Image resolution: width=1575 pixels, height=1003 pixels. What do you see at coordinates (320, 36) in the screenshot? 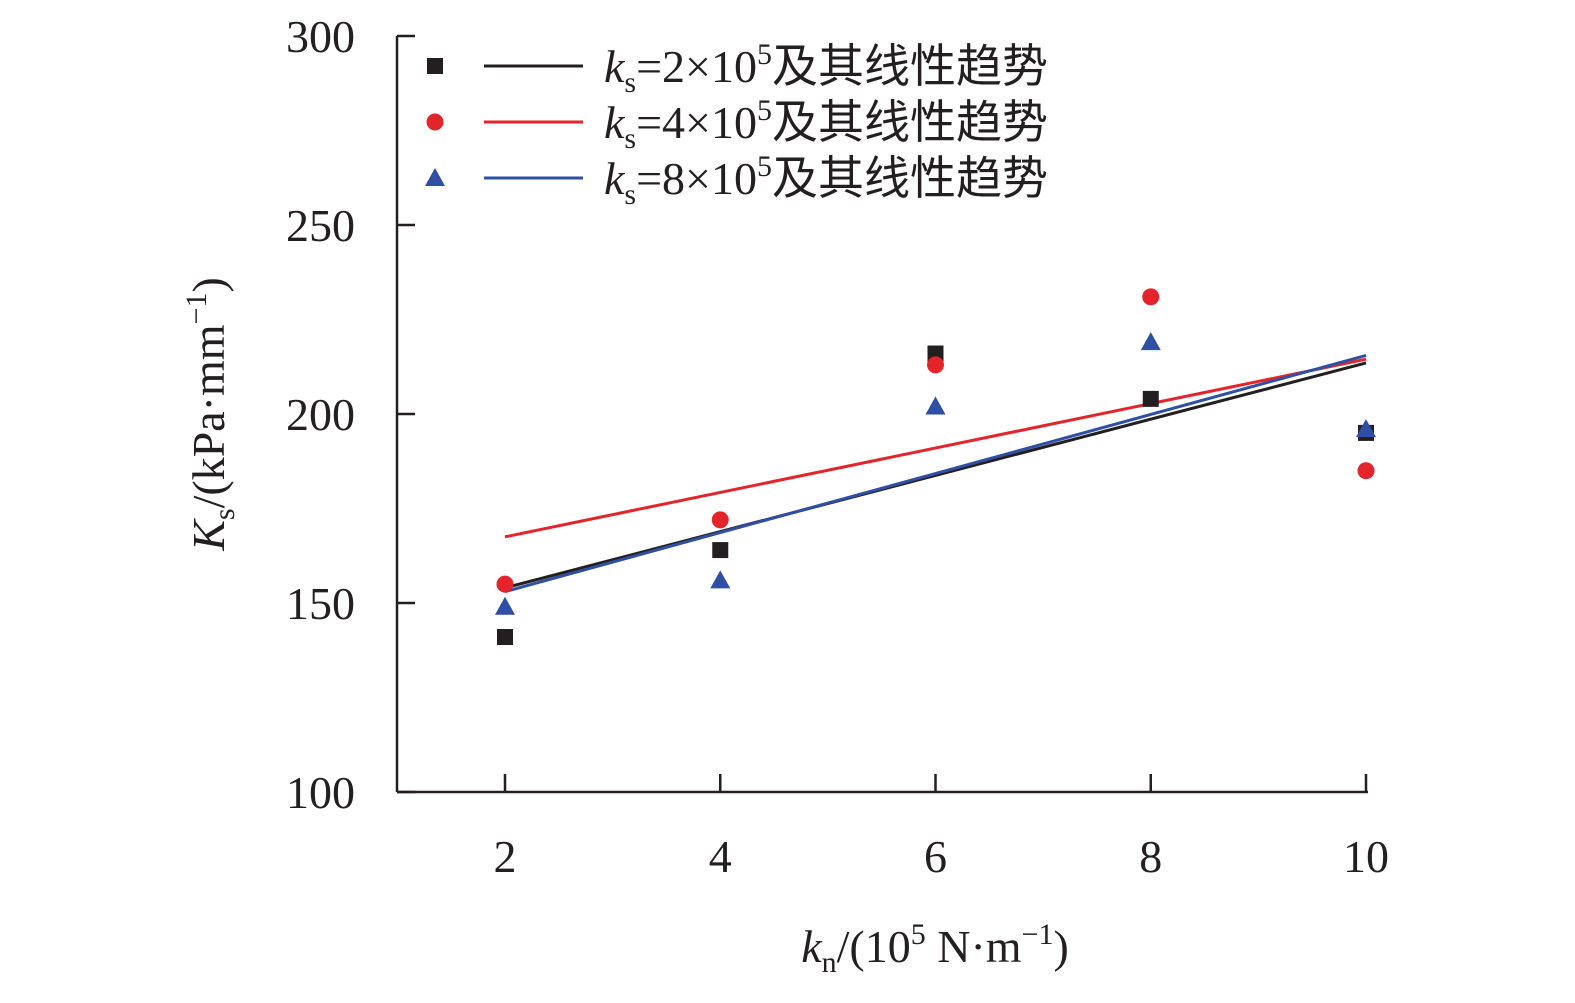
I see `y-tick-label: 300` at bounding box center [320, 36].